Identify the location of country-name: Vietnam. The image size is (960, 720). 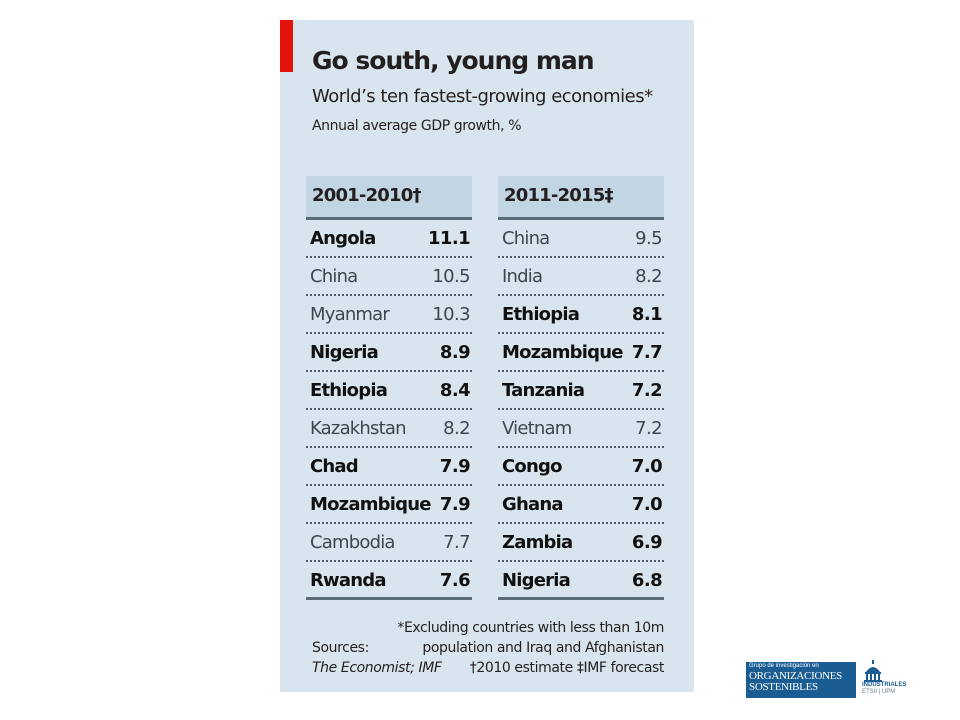
(537, 428).